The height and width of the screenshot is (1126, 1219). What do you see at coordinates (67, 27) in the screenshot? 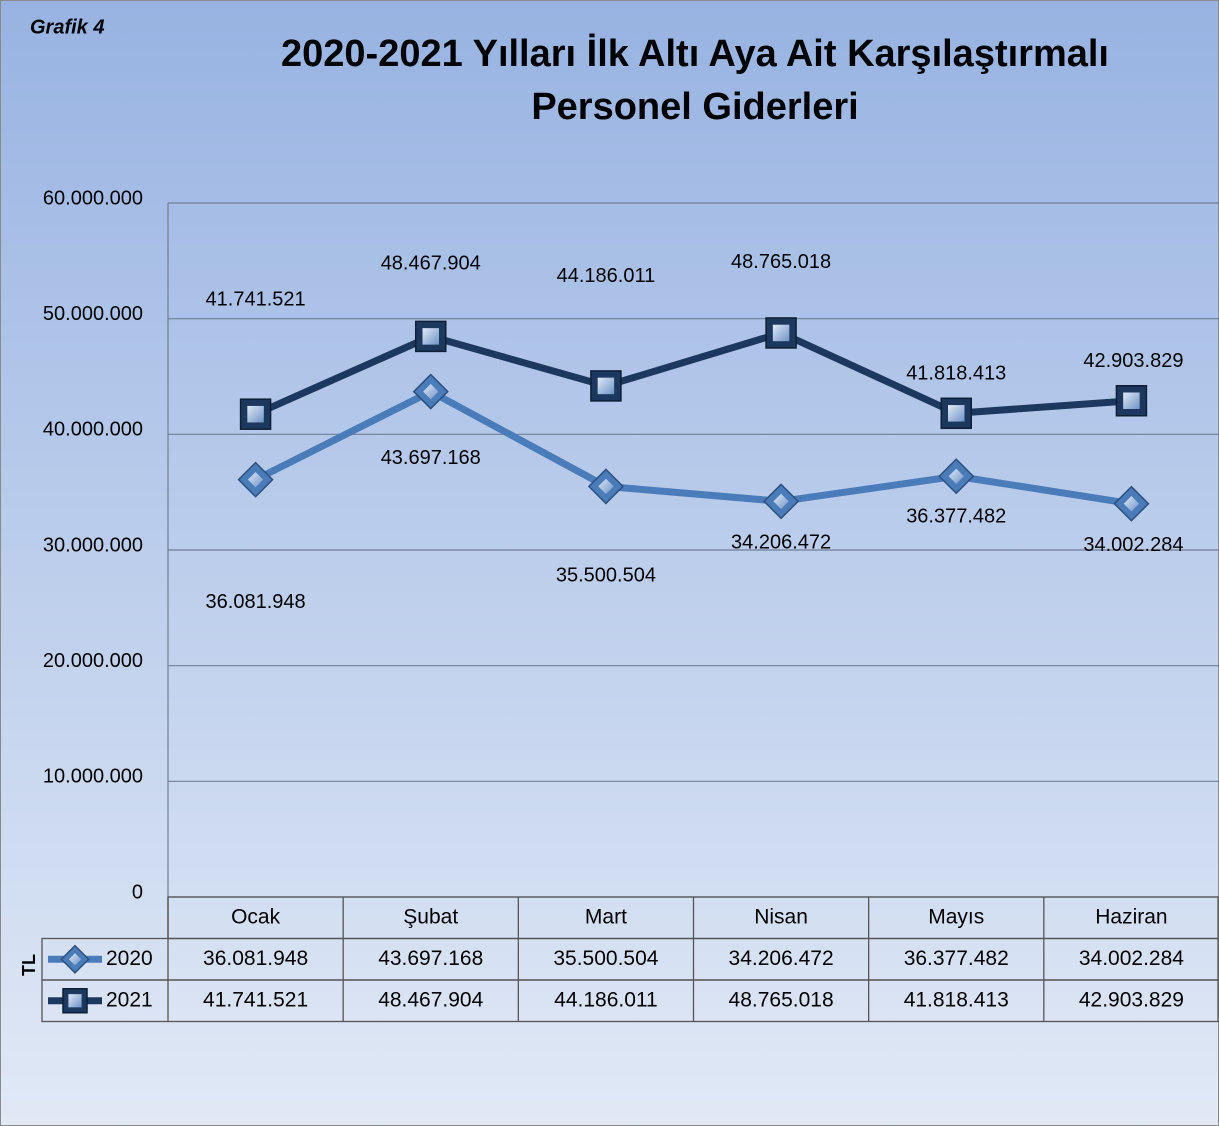
I see `chart-subtitle: Grafik 4` at bounding box center [67, 27].